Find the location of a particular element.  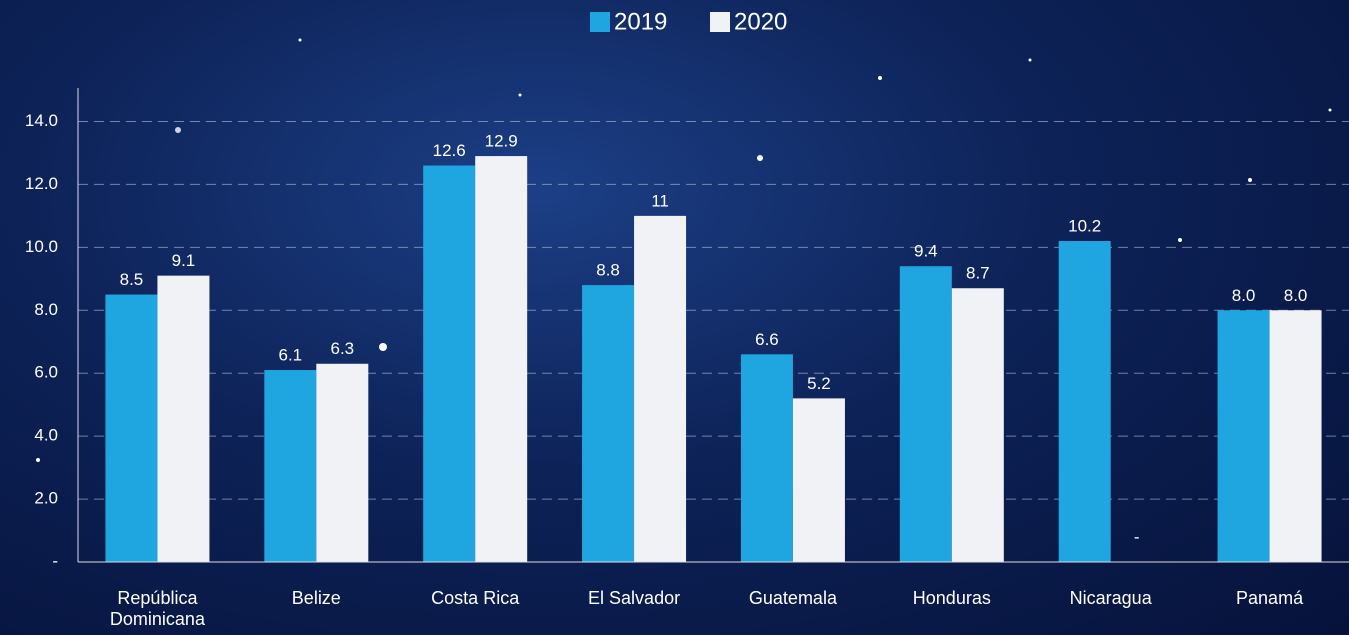

legend-label: 2020 is located at coordinates (760, 21).